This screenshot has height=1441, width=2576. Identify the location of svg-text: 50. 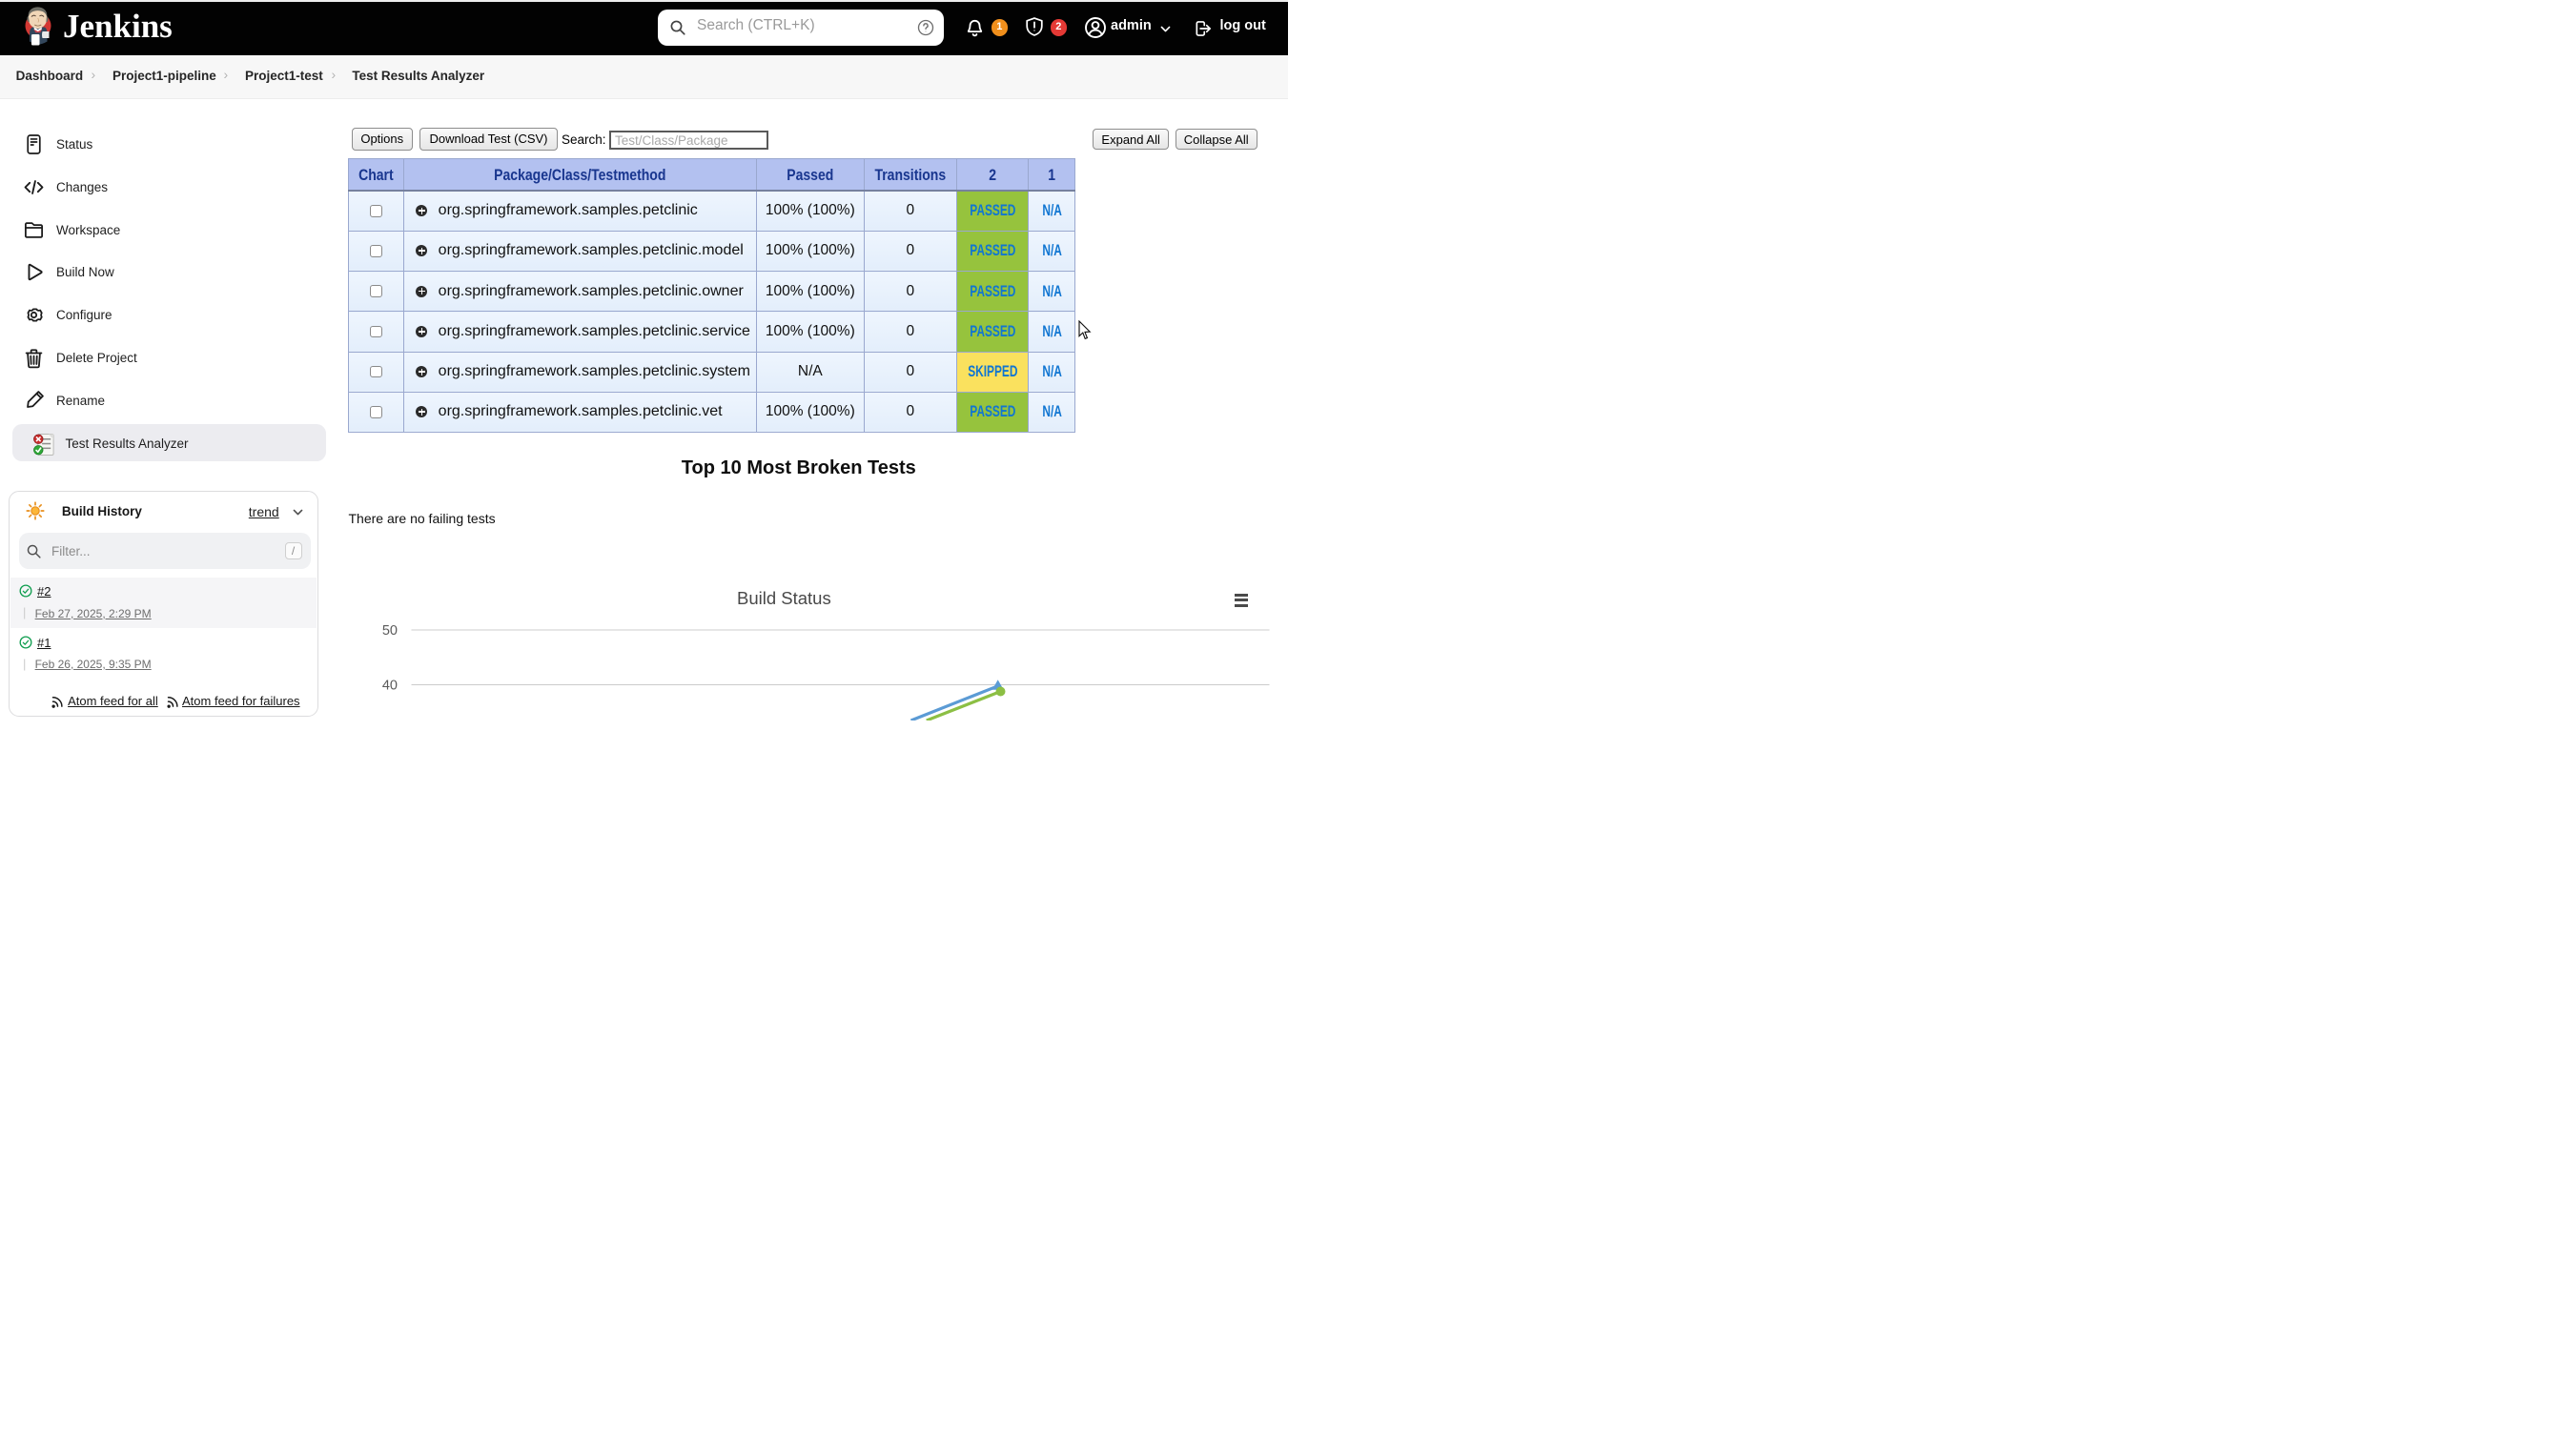
(390, 631).